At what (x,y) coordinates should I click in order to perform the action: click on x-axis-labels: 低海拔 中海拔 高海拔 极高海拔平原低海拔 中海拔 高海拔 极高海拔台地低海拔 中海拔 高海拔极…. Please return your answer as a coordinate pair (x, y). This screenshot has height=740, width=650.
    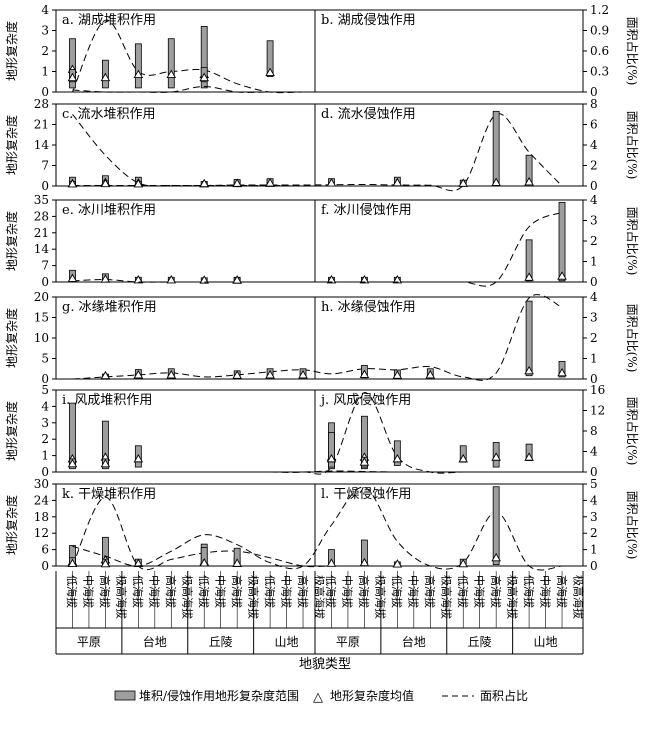
    Looking at the image, I should click on (320, 613).